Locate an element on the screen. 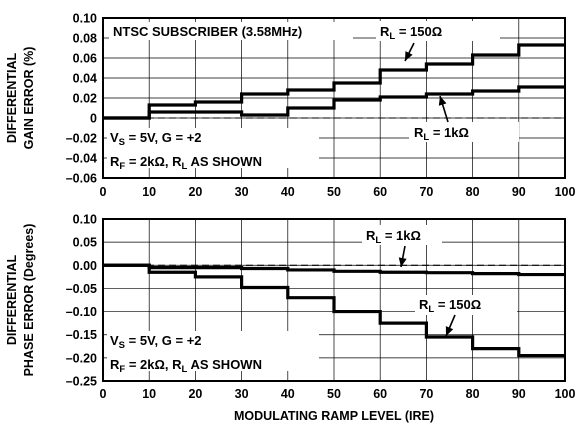 This screenshot has height=435, width=575. gain-series-group is located at coordinates (334, 81).